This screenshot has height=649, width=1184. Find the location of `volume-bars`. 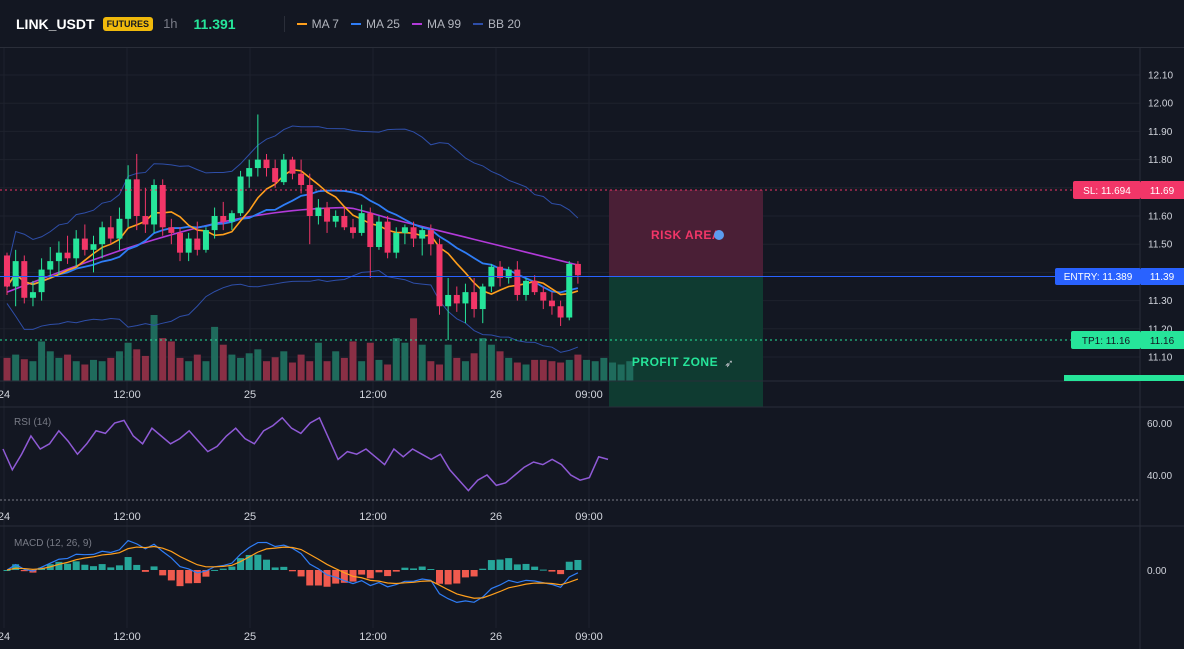

volume-bars is located at coordinates (318, 348).